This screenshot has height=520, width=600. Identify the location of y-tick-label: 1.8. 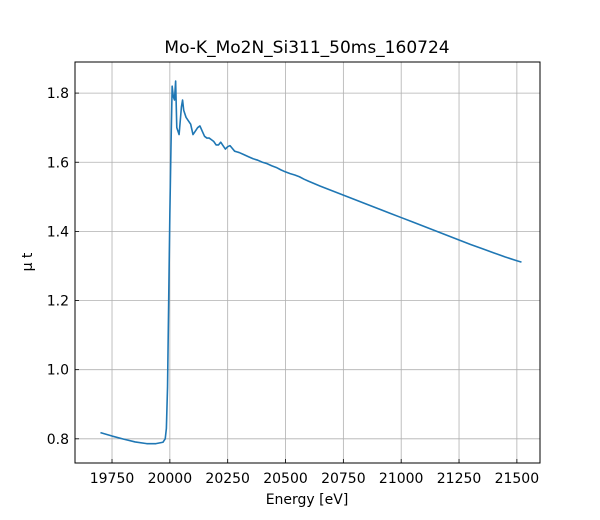
(58, 94).